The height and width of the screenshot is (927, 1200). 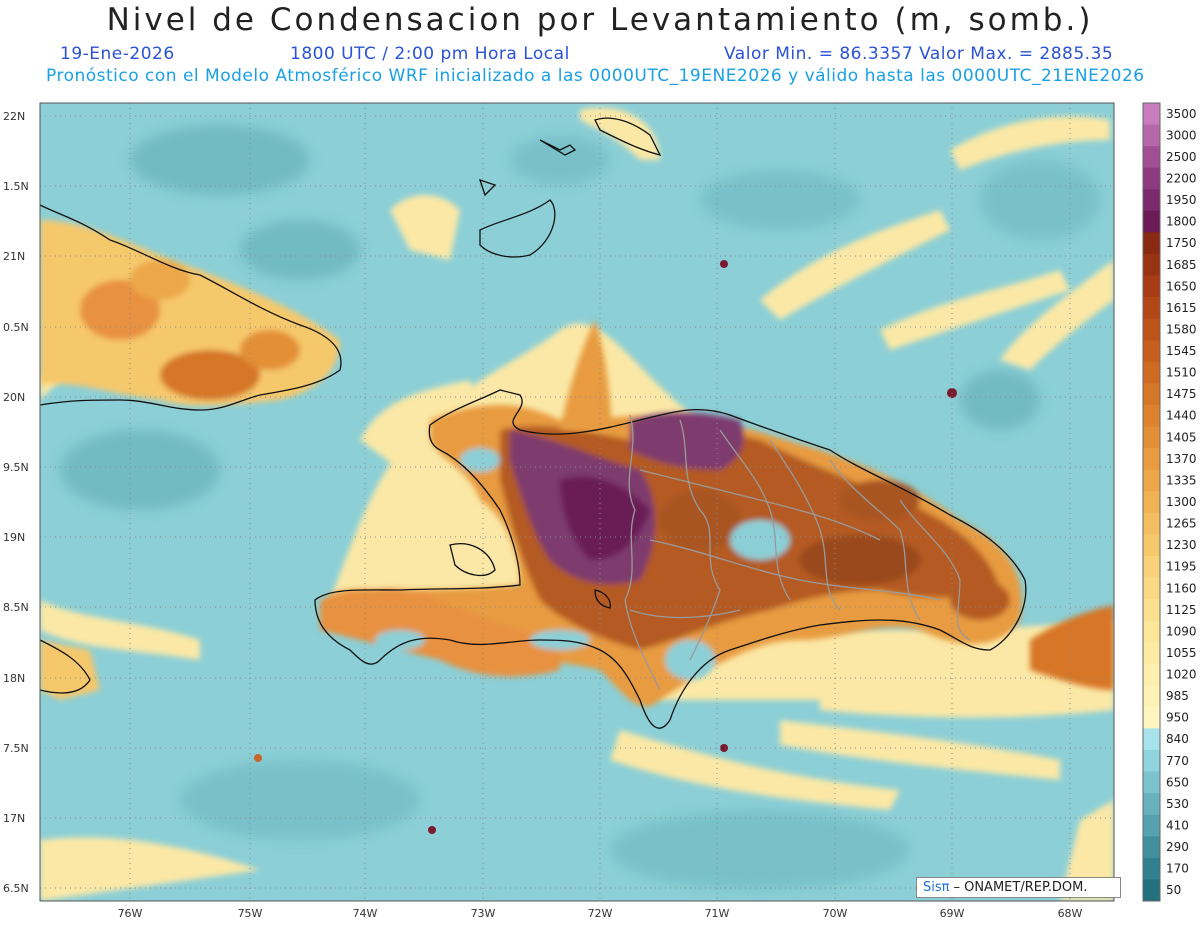 I want to click on lat-tick-label: 1.5N, so click(x=16, y=186).